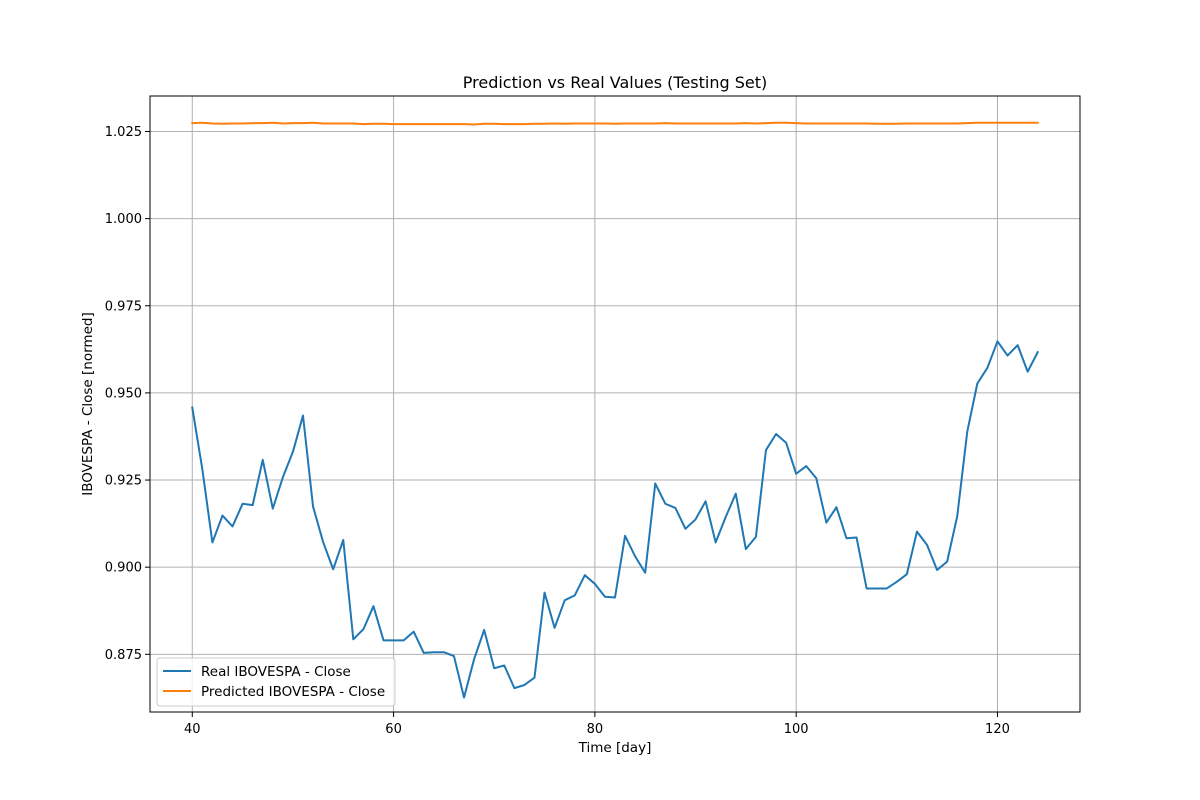 The image size is (1200, 800). I want to click on legend-label-predicted: Predicted IBOVESPA - Close, so click(293, 692).